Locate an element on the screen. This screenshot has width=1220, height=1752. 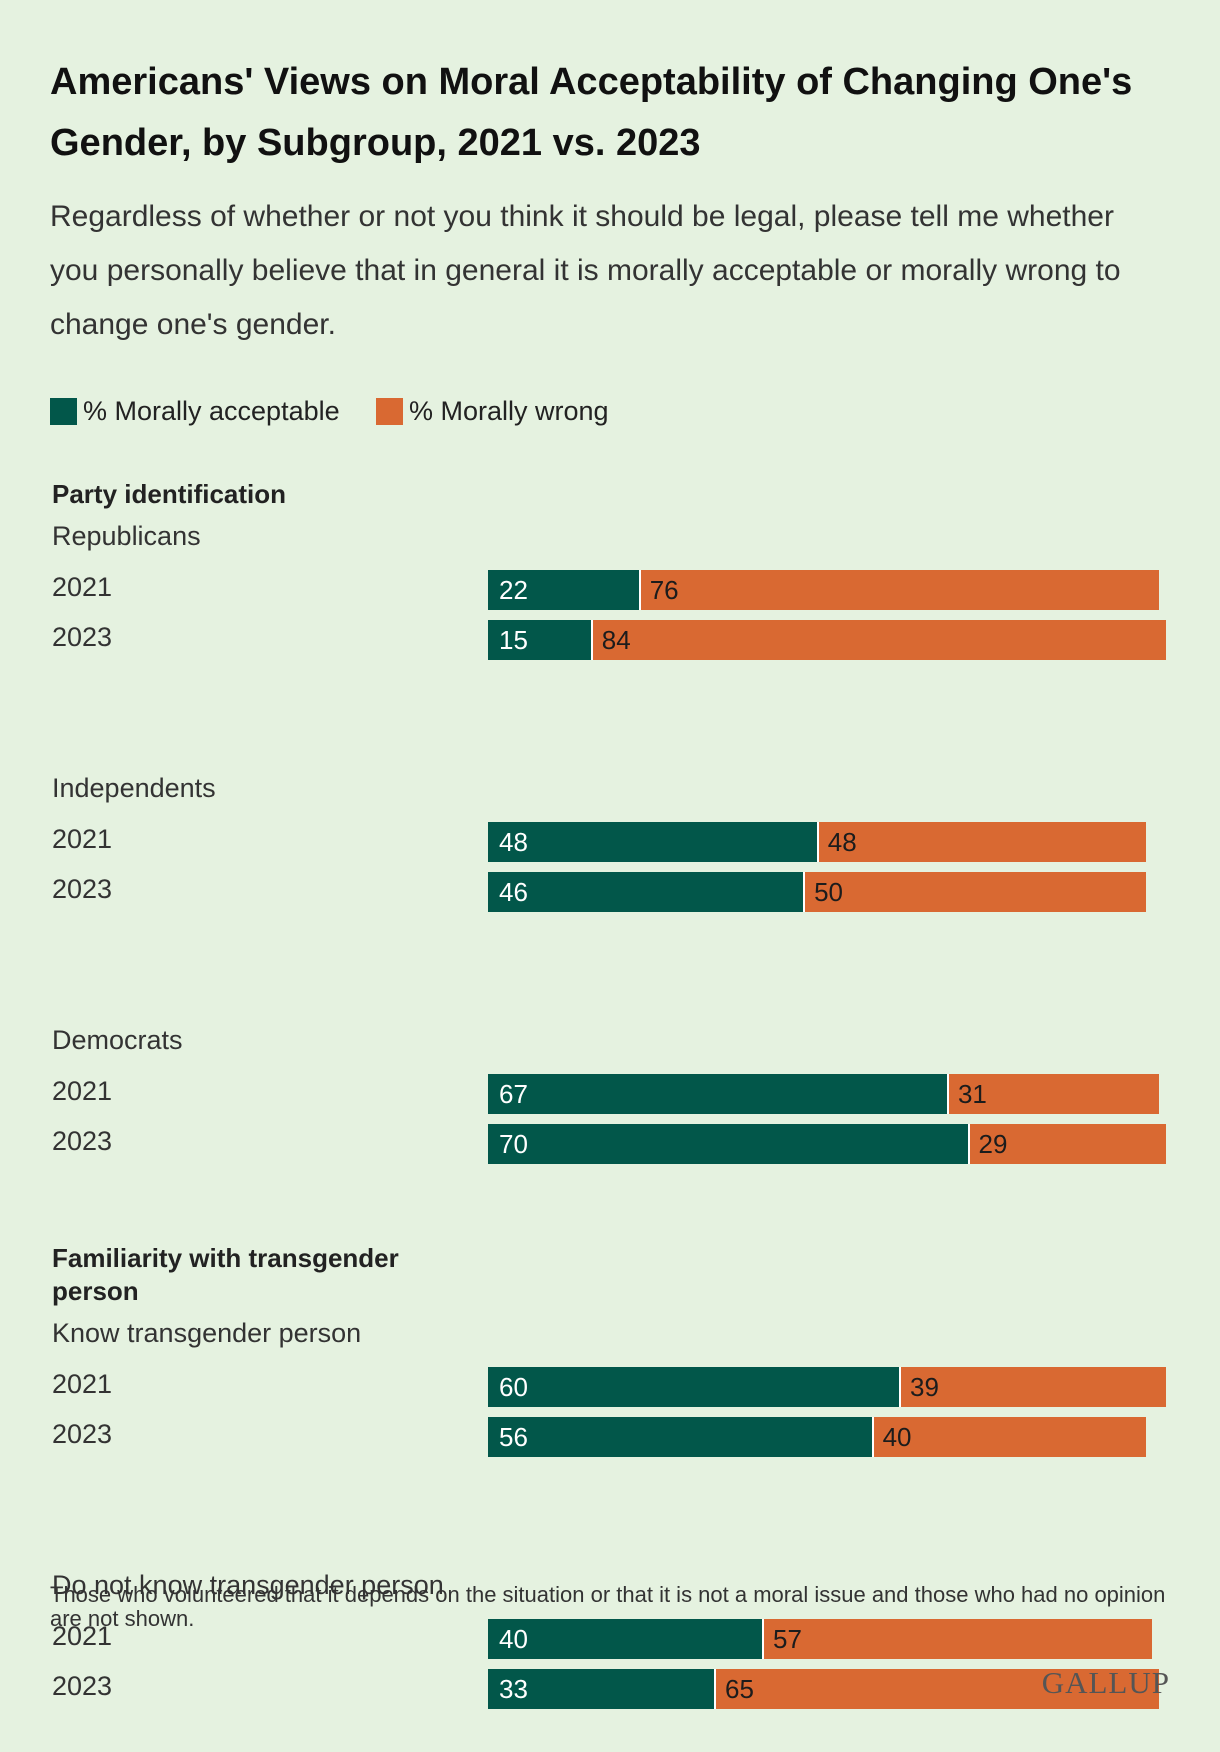
gallup-logo: GALLUP is located at coordinates (1105, 1682).